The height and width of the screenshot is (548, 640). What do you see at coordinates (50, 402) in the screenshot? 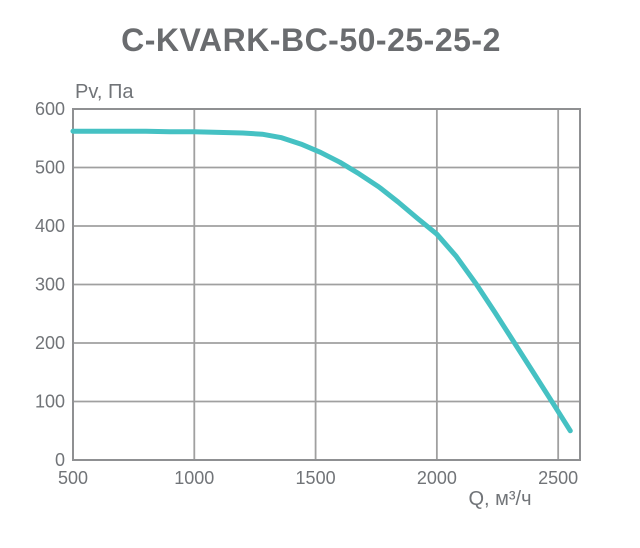
I see `y-tick-label: 100` at bounding box center [50, 402].